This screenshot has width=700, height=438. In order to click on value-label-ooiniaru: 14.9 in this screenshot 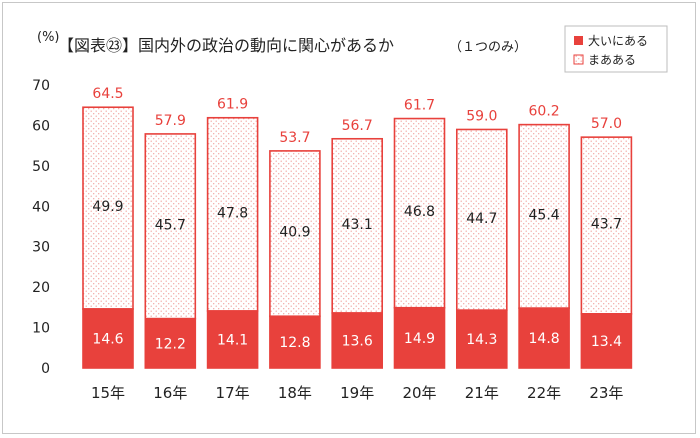, I will do `click(419, 339)`.